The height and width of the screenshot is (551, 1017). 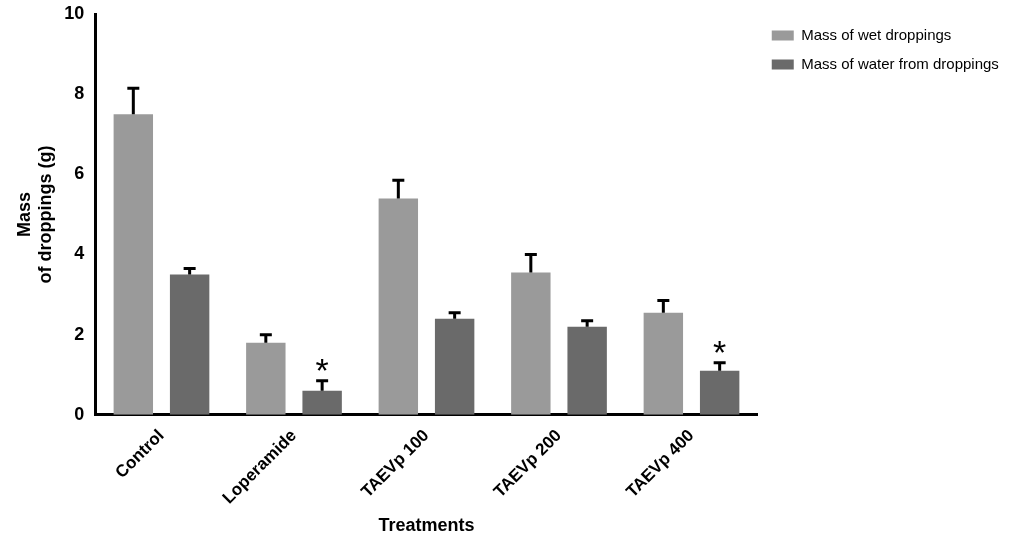 What do you see at coordinates (79, 253) in the screenshot?
I see `y-tick-label: 4` at bounding box center [79, 253].